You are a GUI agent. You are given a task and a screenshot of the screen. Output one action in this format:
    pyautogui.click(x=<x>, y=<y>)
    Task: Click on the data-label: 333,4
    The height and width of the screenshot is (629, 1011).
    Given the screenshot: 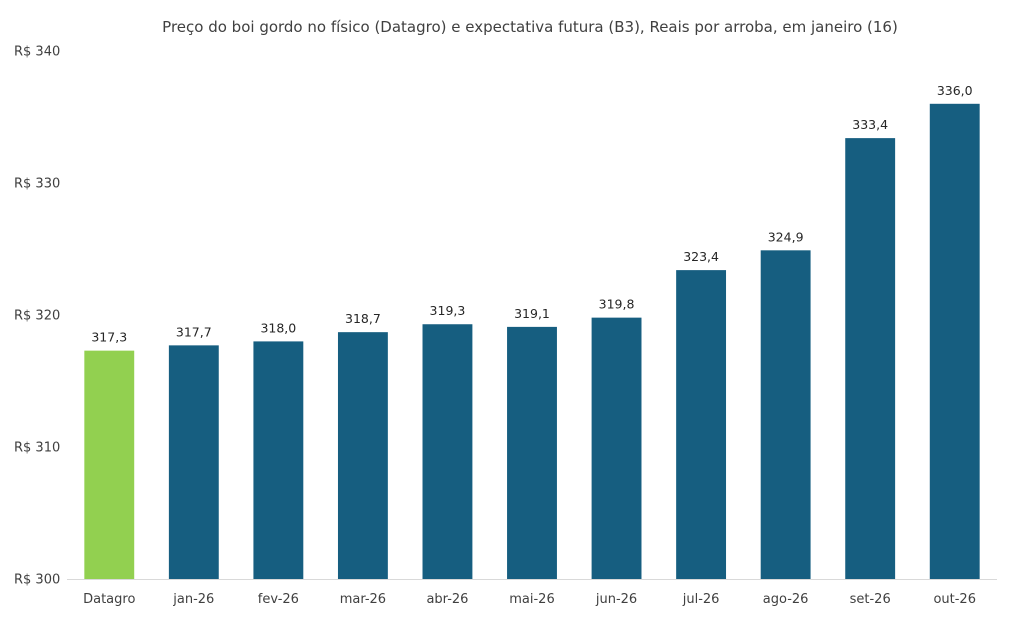 What is the action you would take?
    pyautogui.click(x=870, y=124)
    